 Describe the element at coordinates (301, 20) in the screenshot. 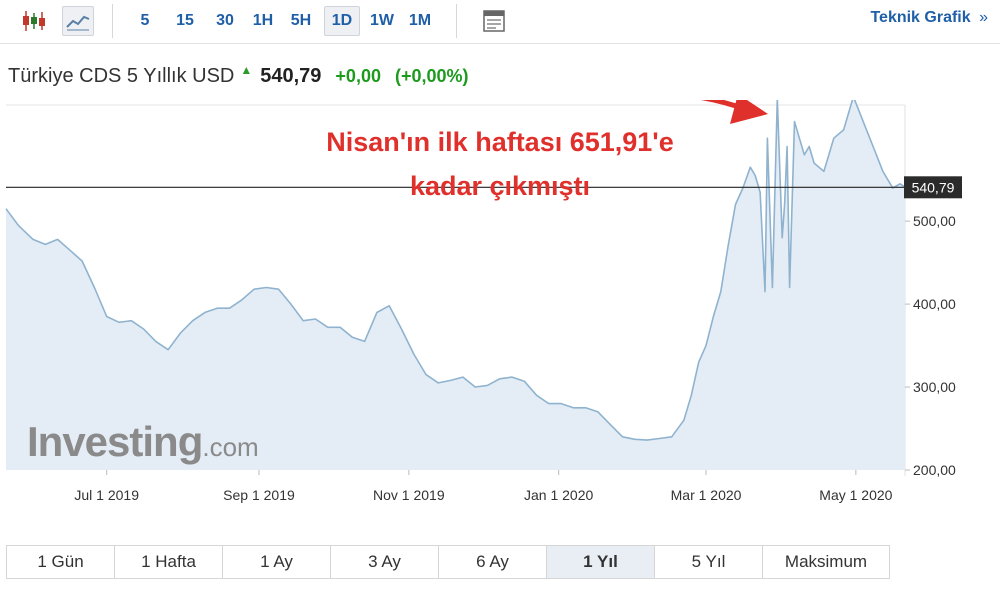

I see `interval-5h-button: 5H` at that location.